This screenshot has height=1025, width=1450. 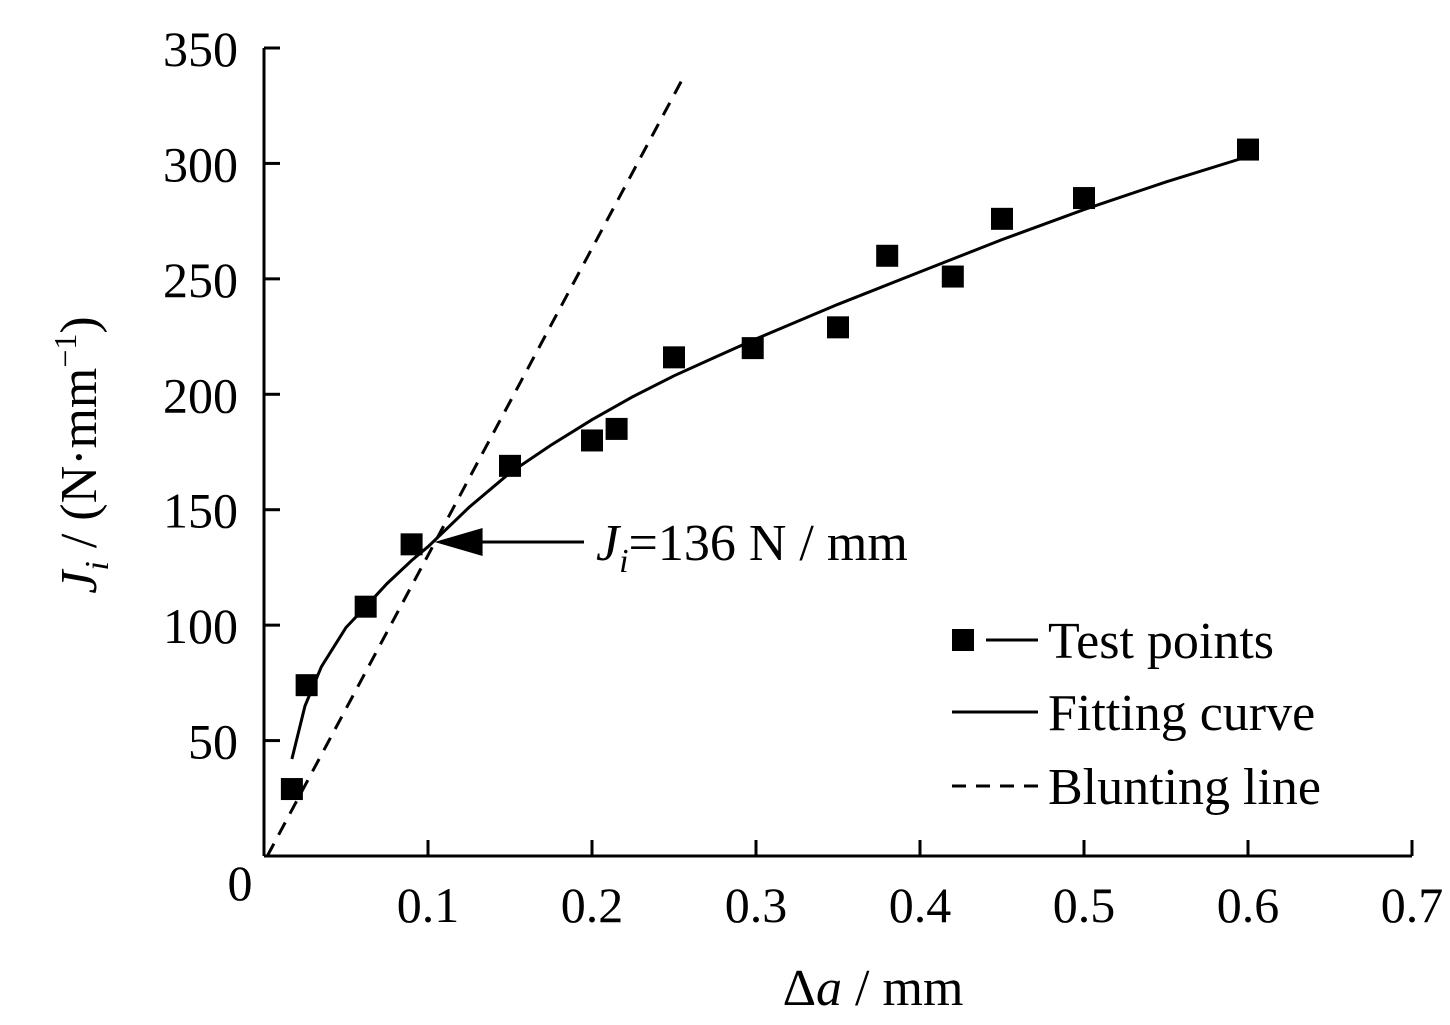 What do you see at coordinates (963, 640) in the screenshot?
I see `legend-marker-test-points` at bounding box center [963, 640].